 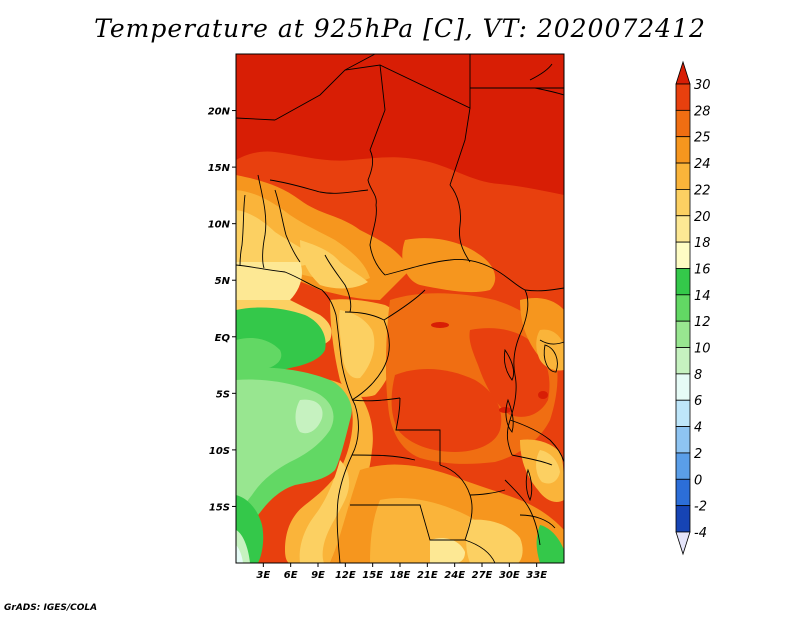 I want to click on colorbar-label: -2, so click(x=700, y=507).